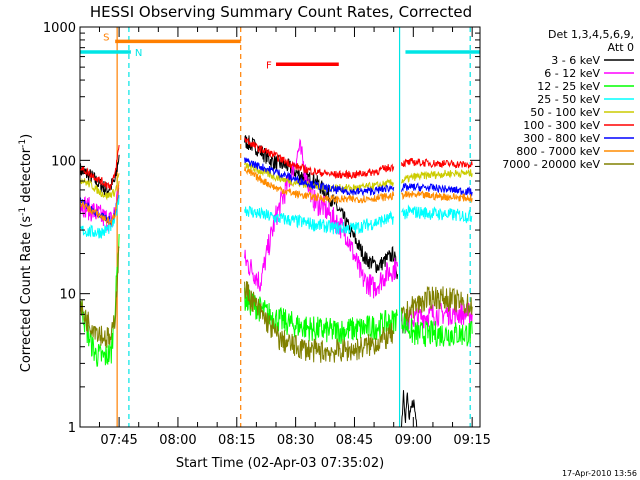 This screenshot has width=640, height=480. I want to click on x-tick-label-5: 09:00, so click(413, 440).